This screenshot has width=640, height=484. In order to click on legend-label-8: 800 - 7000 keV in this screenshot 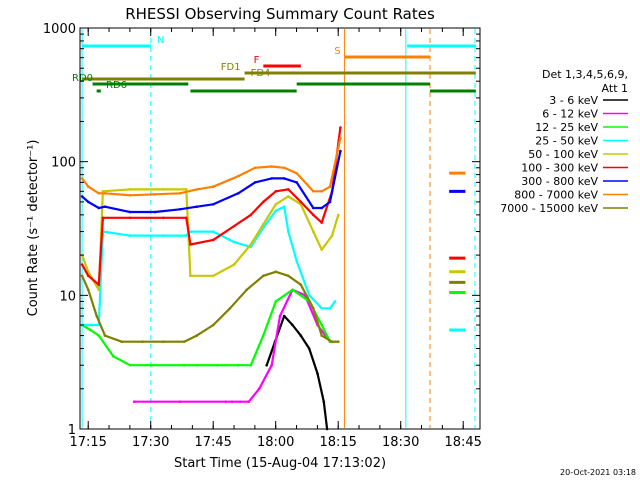, I will do `click(556, 195)`.